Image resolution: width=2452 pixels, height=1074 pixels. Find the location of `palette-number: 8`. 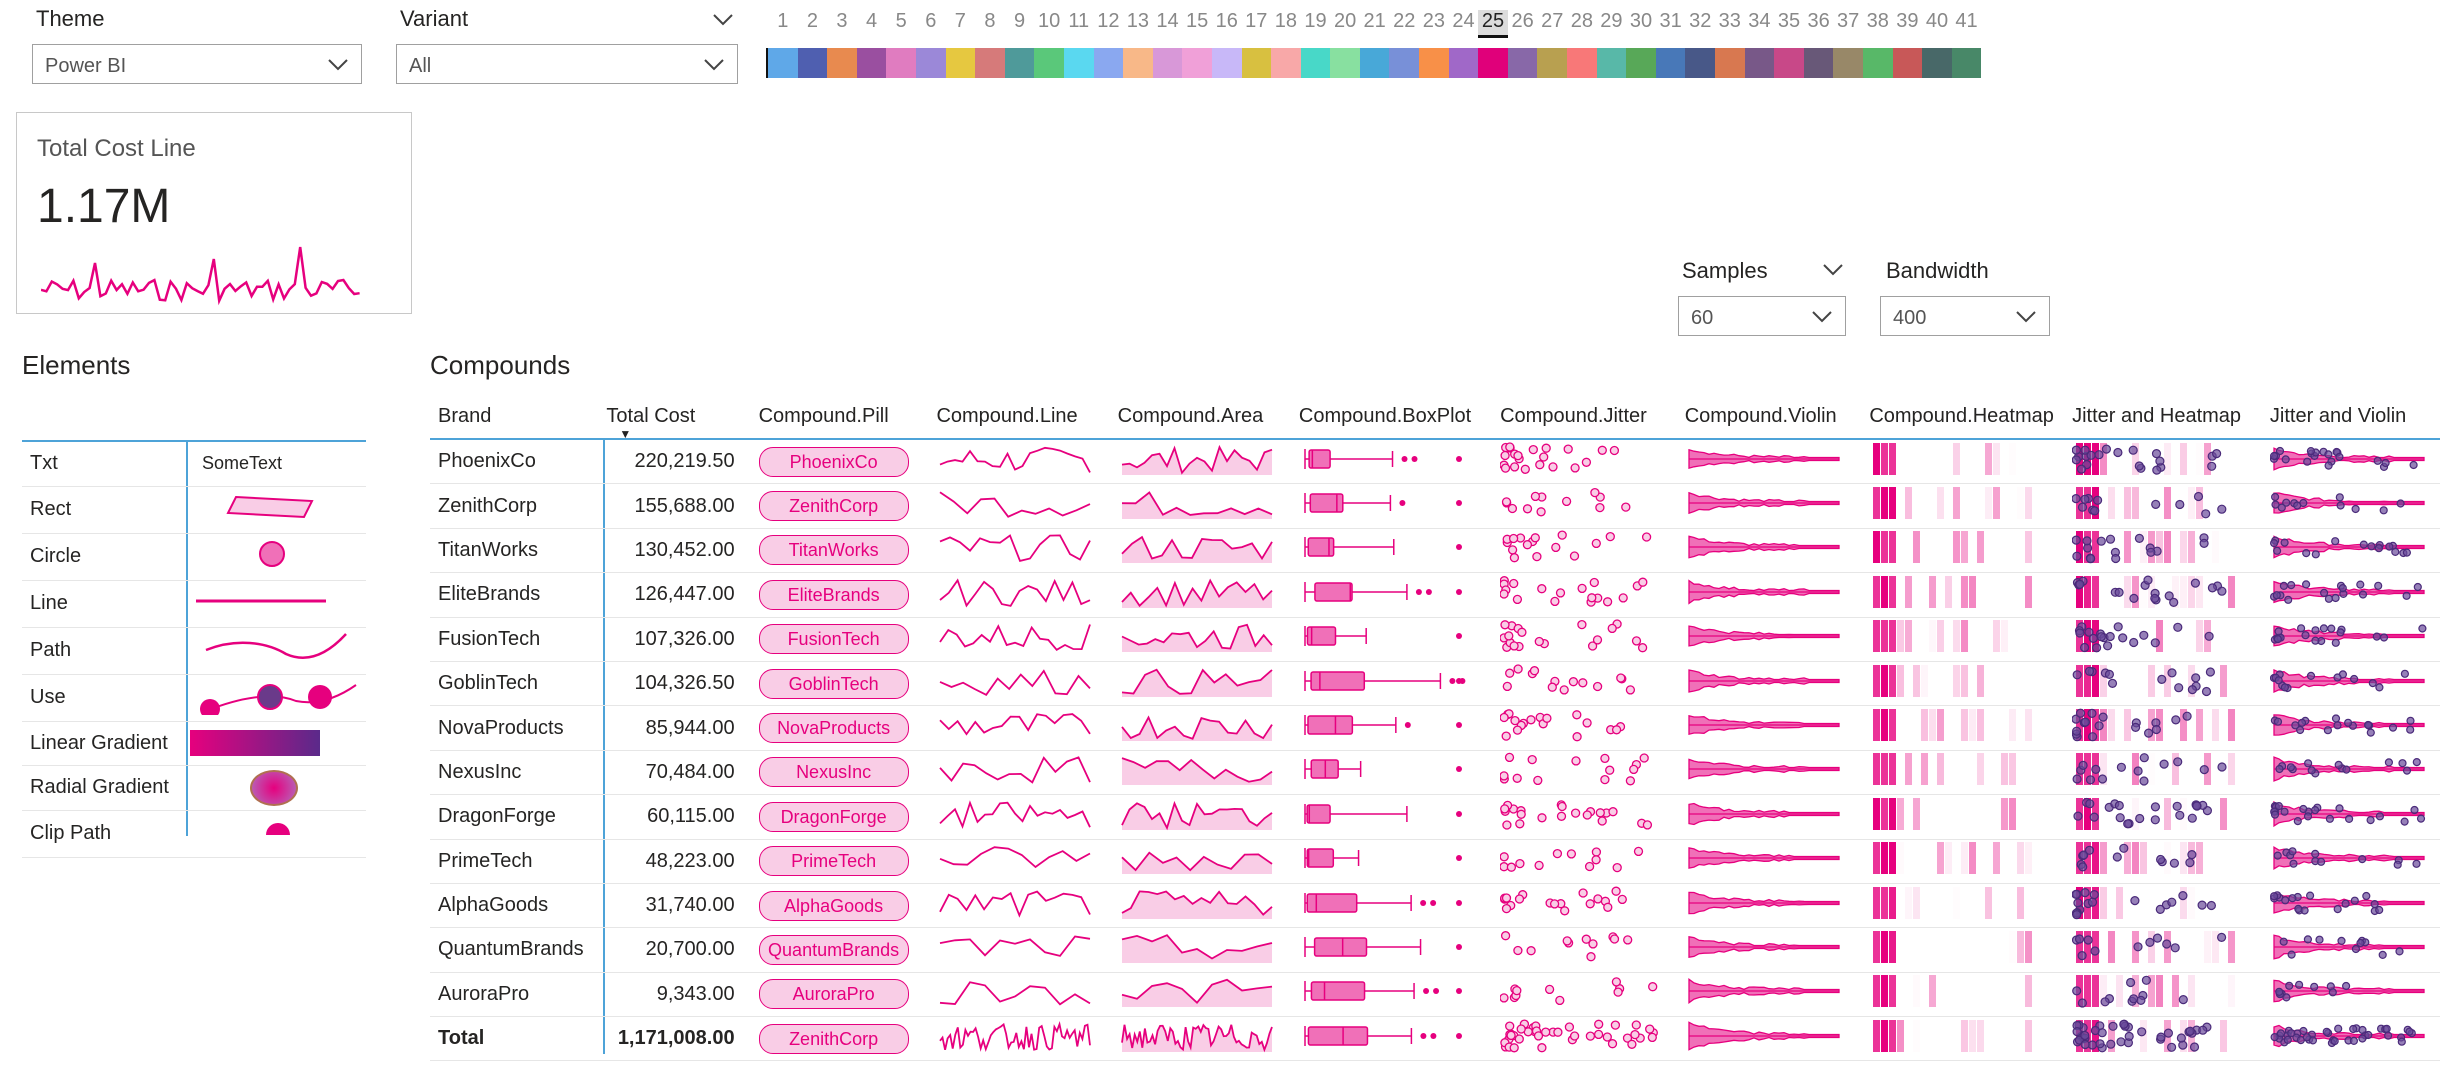

palette-number: 8 is located at coordinates (990, 21).